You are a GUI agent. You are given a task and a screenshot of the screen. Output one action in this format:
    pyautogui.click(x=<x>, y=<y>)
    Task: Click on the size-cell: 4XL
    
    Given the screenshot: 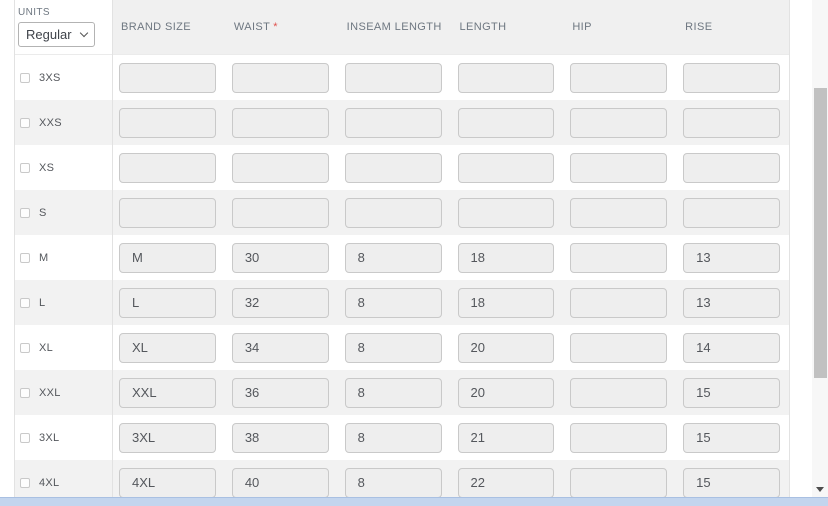 What is the action you would take?
    pyautogui.click(x=63, y=483)
    